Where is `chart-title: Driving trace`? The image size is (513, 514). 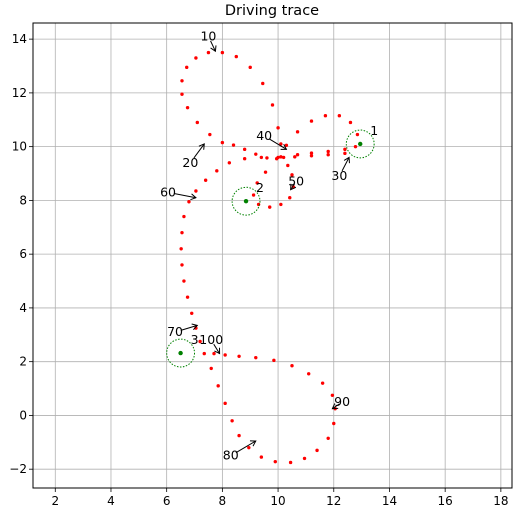 chart-title: Driving trace is located at coordinates (272, 11).